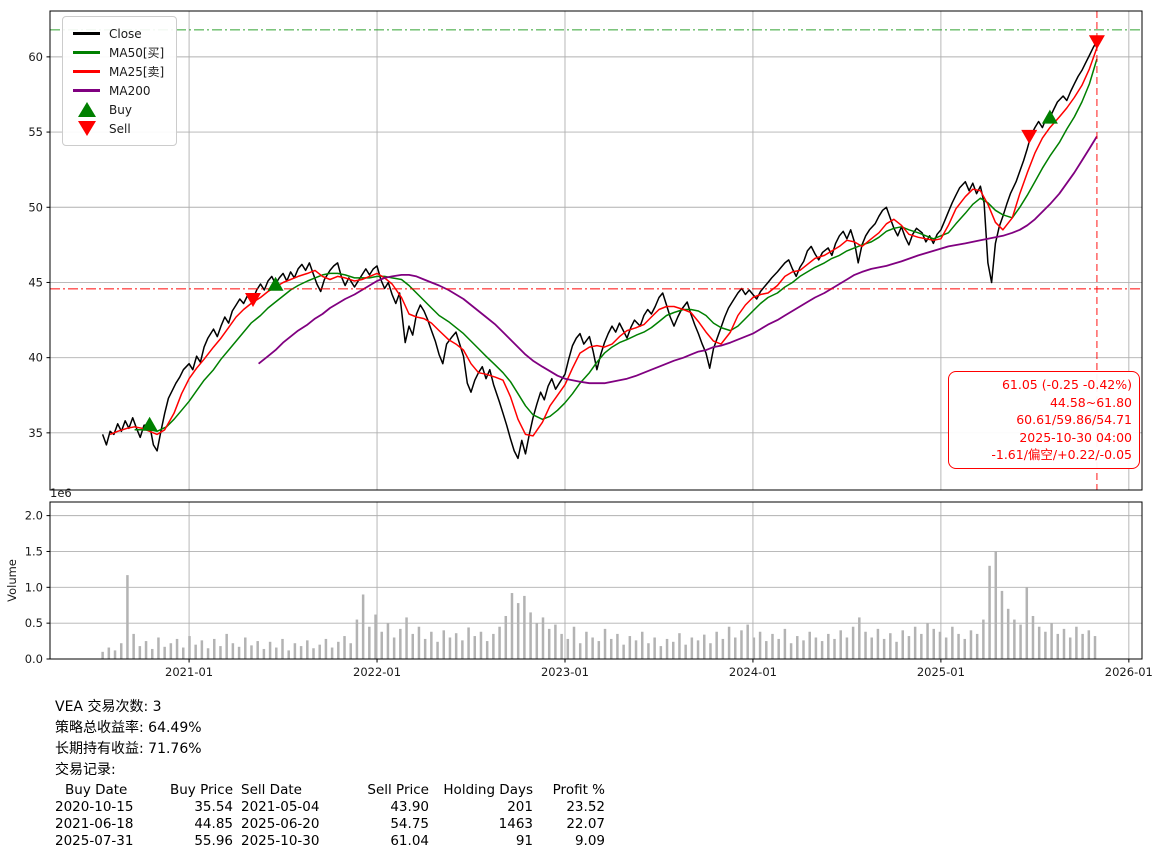 This screenshot has height=857, width=1161. I want to click on tick-label: 40, so click(35, 358).